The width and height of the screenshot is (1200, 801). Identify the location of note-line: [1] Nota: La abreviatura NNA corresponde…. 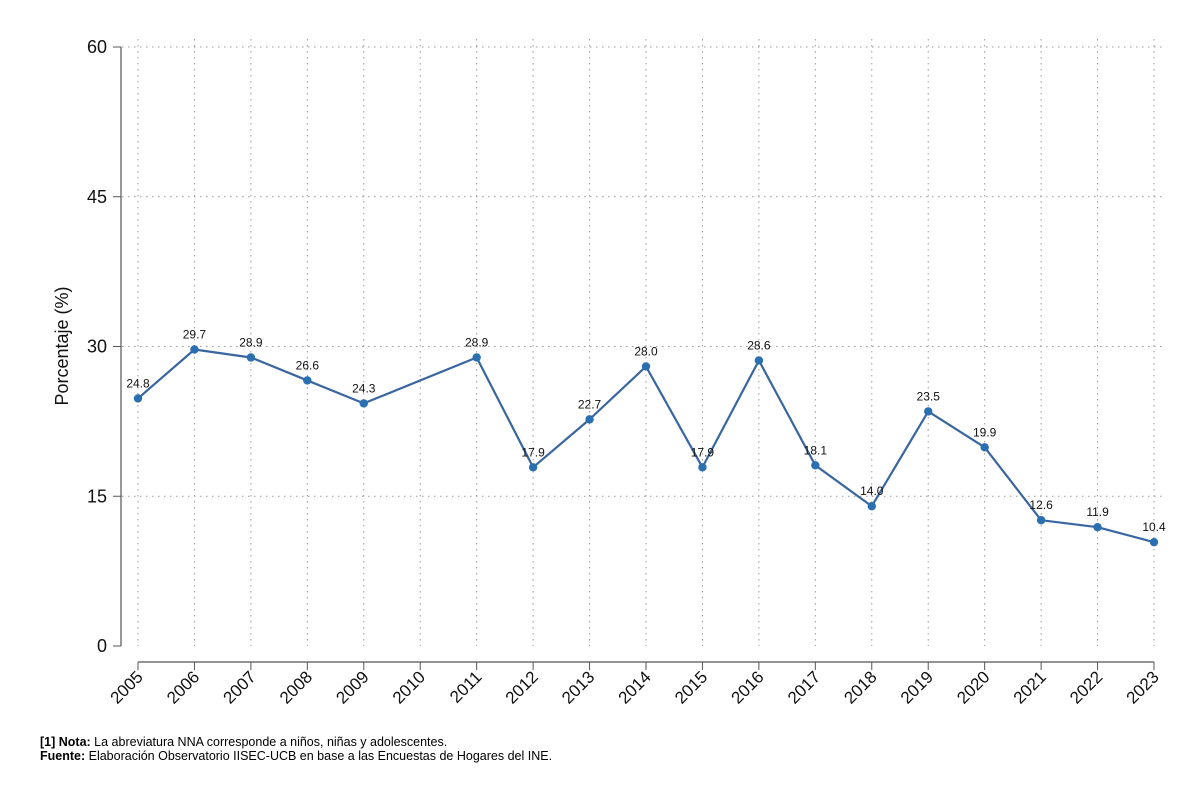
(296, 742).